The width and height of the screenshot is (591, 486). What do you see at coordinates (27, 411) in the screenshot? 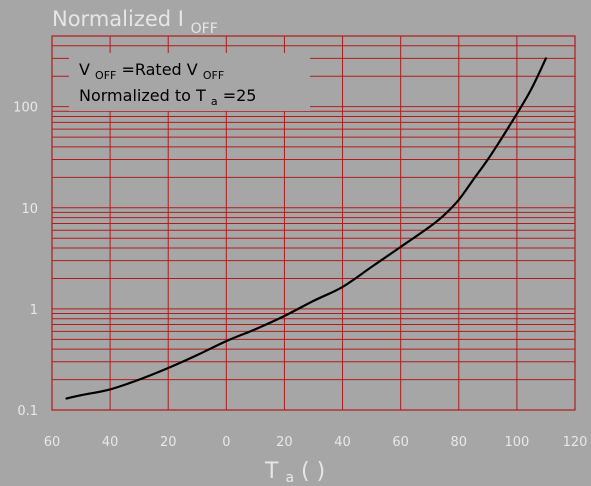
I see `y-tick-label: 0.1` at bounding box center [27, 411].